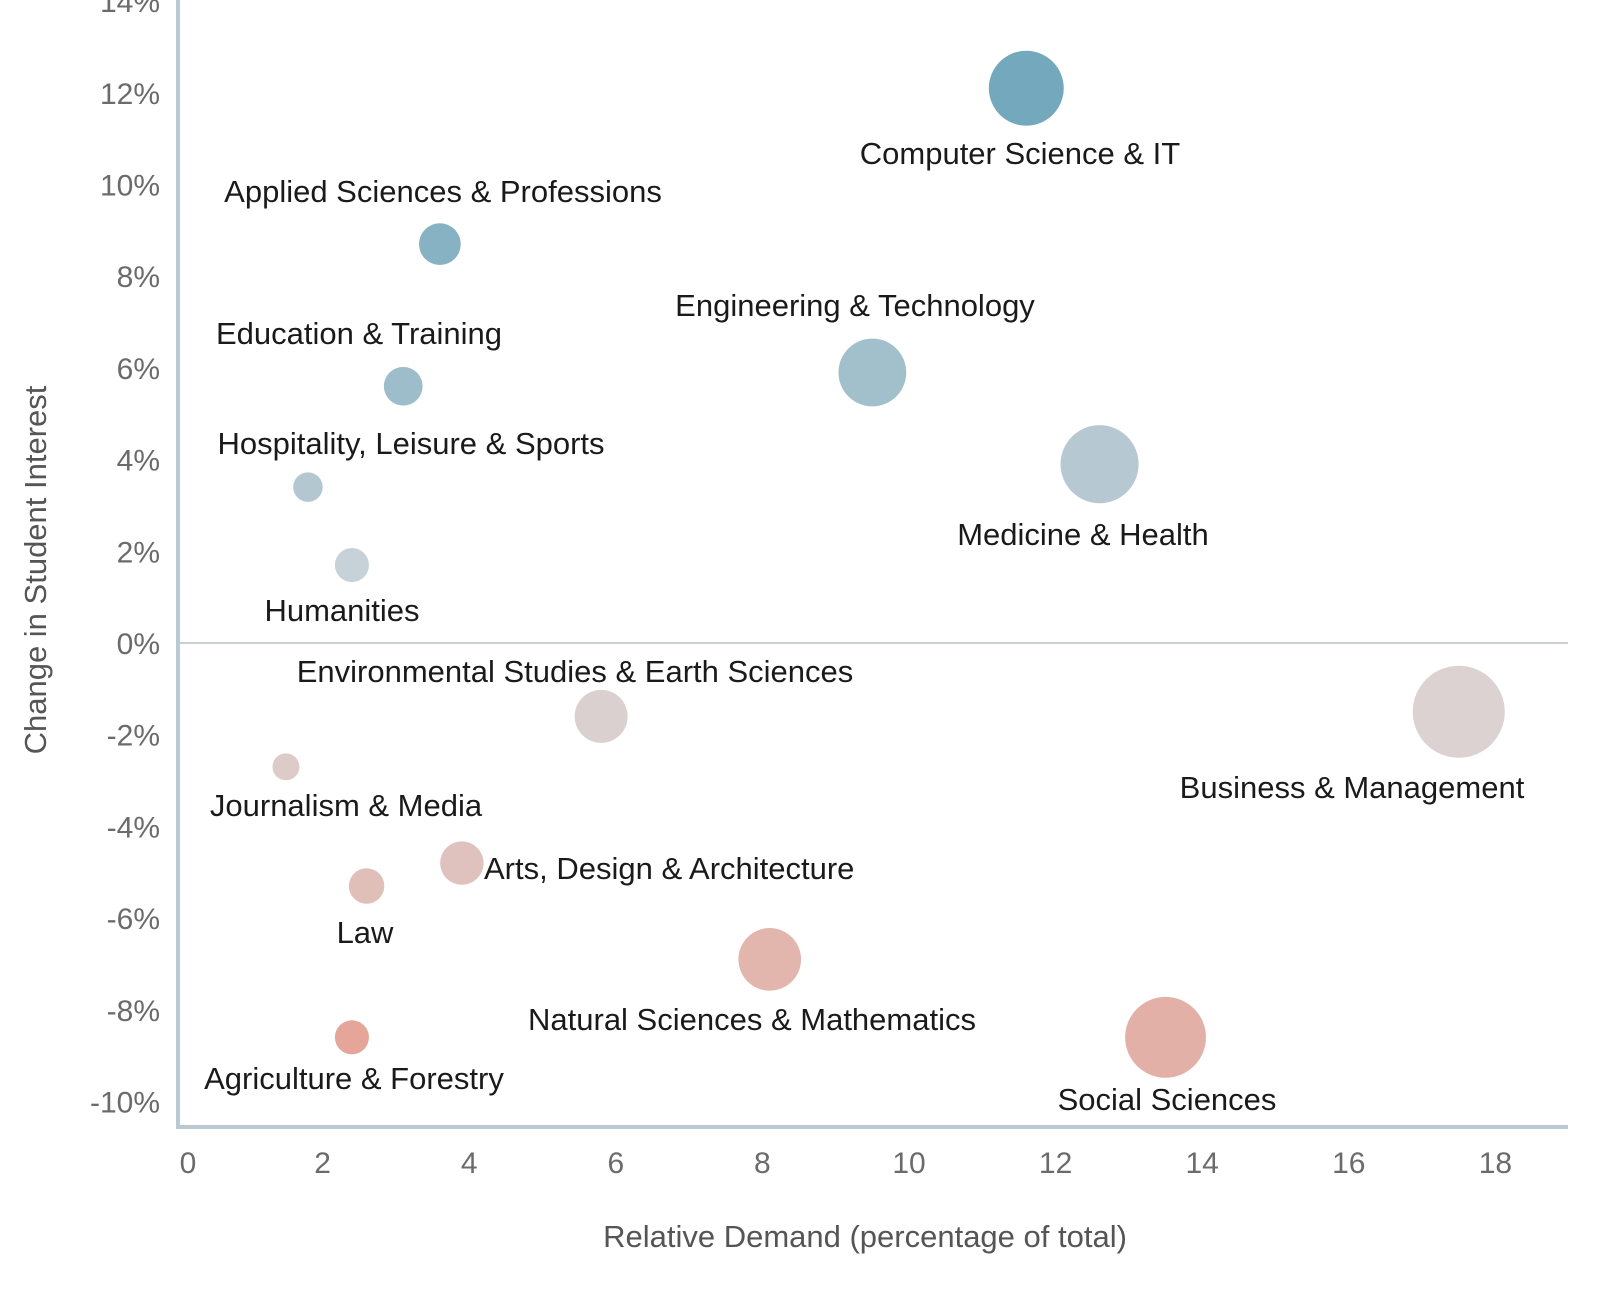 The image size is (1599, 1296). Describe the element at coordinates (125, 1103) in the screenshot. I see `y-tick-label: -10%` at that location.